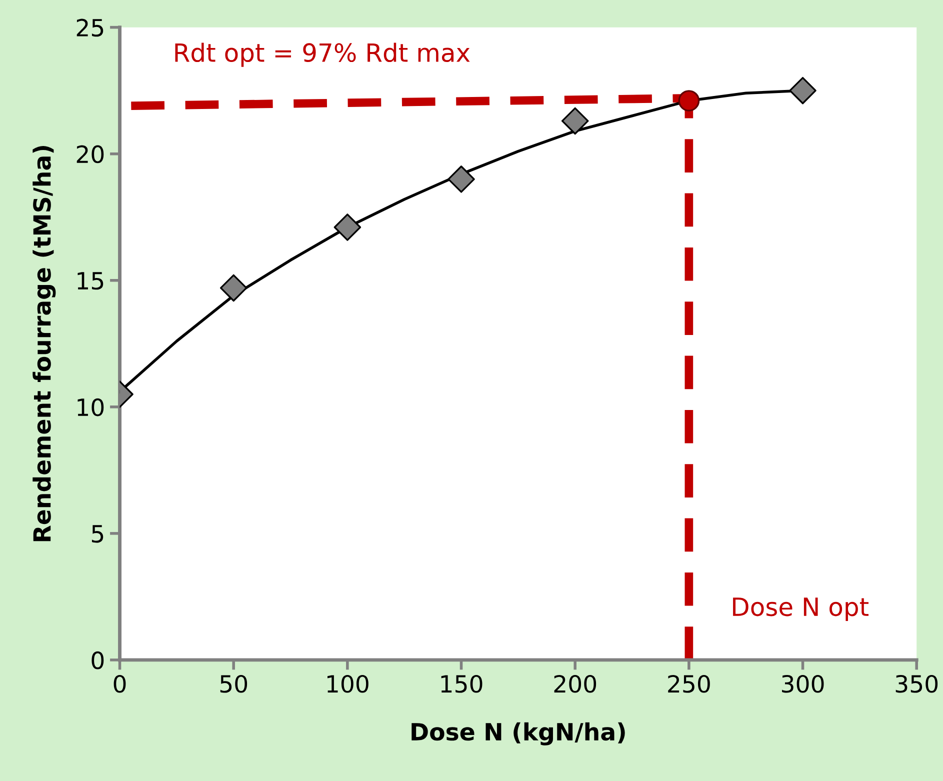 The image size is (943, 781). Describe the element at coordinates (234, 683) in the screenshot. I see `x-tick-label: 50` at that location.